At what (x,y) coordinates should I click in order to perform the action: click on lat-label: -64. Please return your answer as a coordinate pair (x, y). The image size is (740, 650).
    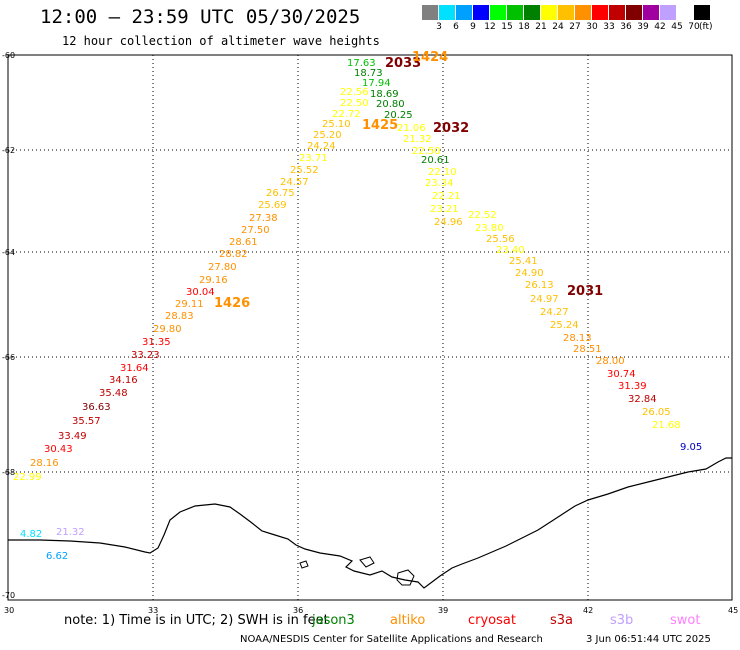
    Looking at the image, I should click on (9, 252).